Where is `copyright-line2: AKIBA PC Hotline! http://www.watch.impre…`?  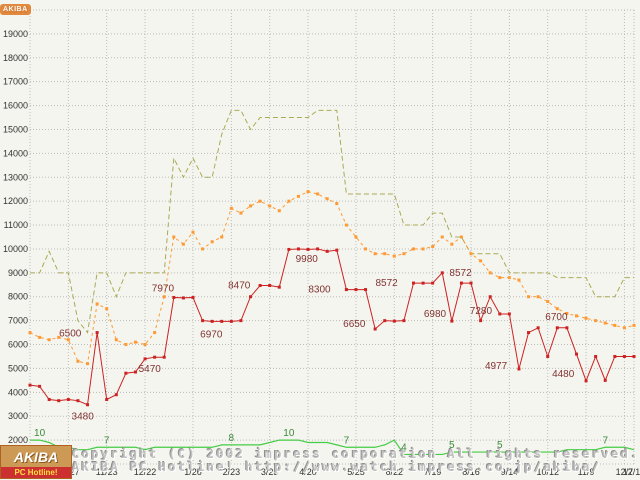
copyright-line2: AKIBA PC Hotline! http://www.watch.impre… is located at coordinates (337, 467).